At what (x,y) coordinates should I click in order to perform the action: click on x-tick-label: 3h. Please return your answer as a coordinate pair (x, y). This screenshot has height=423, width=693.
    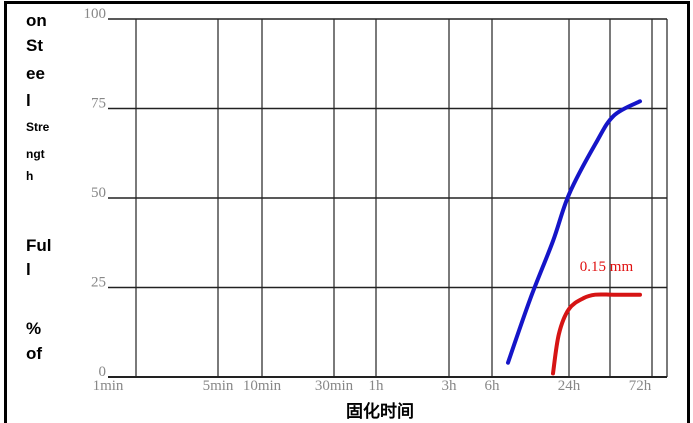
    Looking at the image, I should click on (450, 386).